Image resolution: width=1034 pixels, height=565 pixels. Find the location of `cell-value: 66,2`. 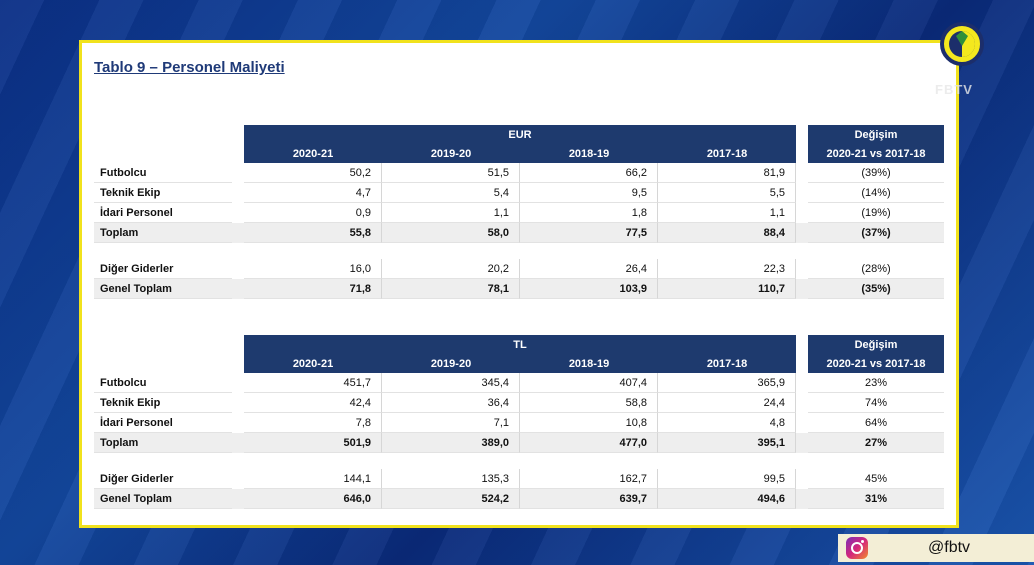

cell-value: 66,2 is located at coordinates (589, 173).